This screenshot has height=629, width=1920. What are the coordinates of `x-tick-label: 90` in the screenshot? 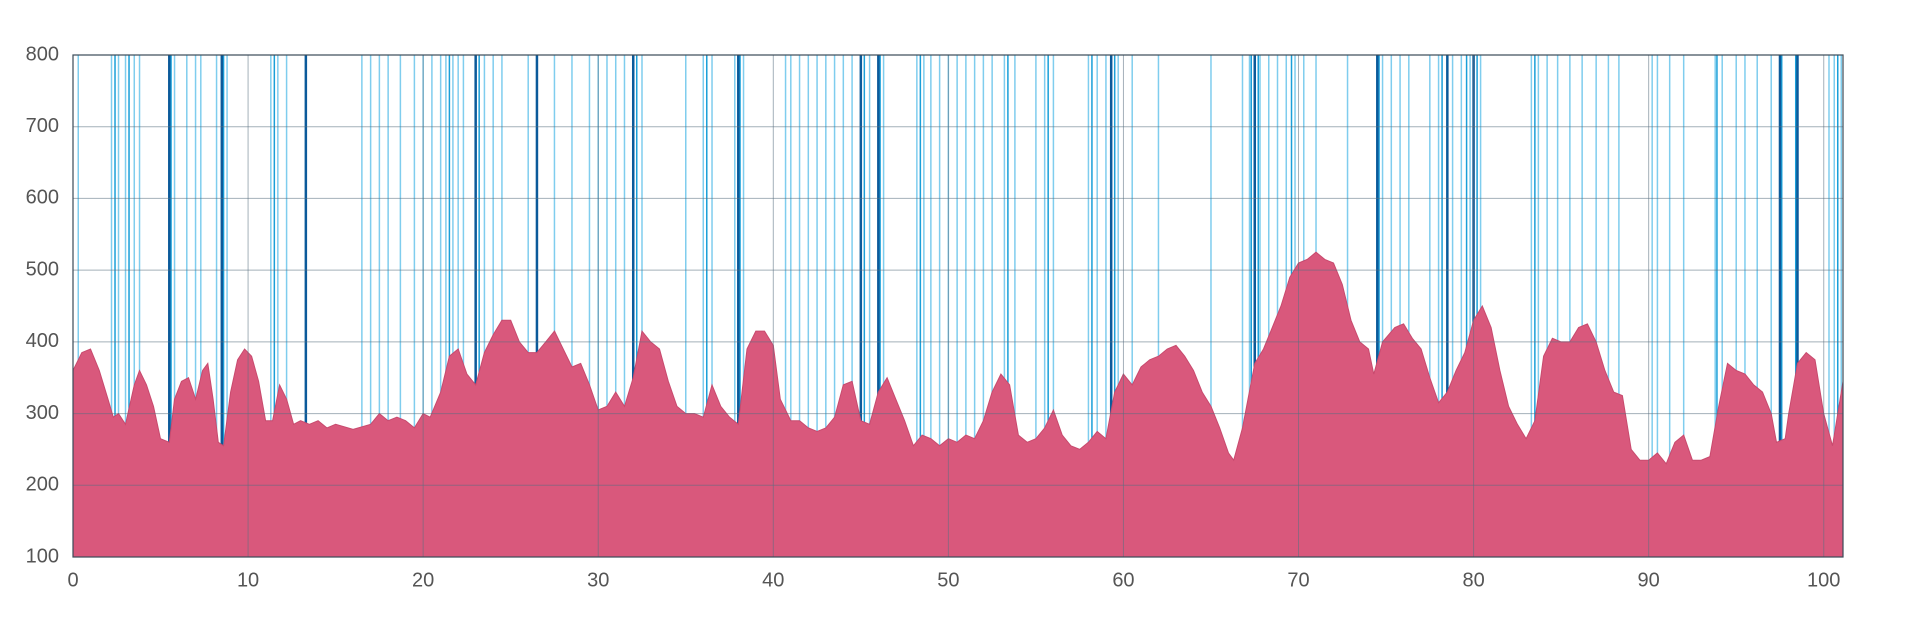 It's located at (1649, 580).